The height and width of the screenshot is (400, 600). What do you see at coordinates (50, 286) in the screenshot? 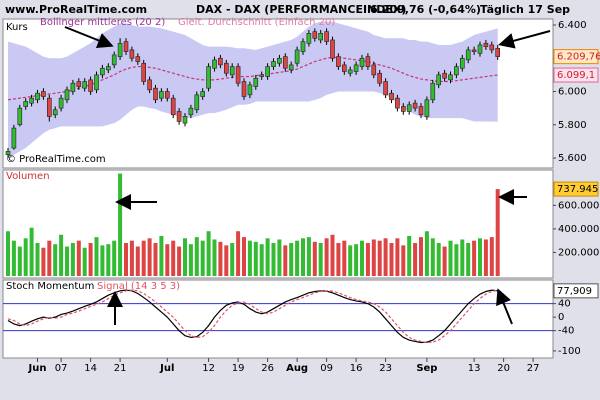
I see `legend-entry: Stoch Momentum` at bounding box center [50, 286].